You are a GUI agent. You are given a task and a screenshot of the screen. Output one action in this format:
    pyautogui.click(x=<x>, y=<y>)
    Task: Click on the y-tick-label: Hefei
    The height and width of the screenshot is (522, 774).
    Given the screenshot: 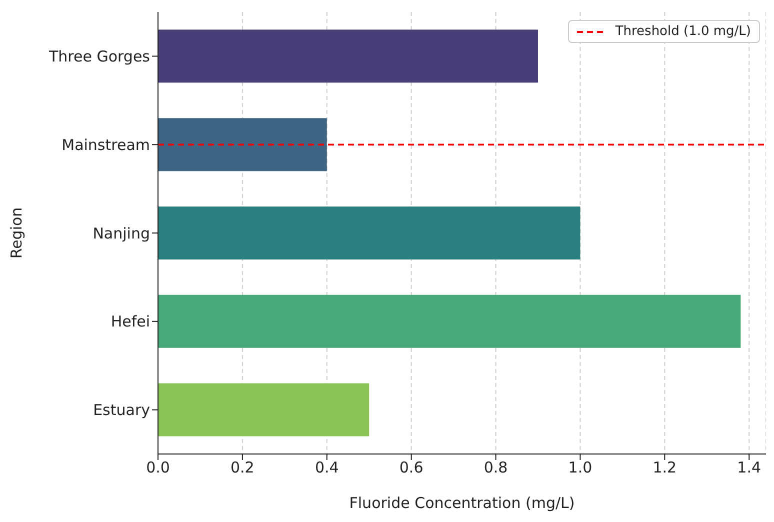 What is the action you would take?
    pyautogui.click(x=130, y=321)
    